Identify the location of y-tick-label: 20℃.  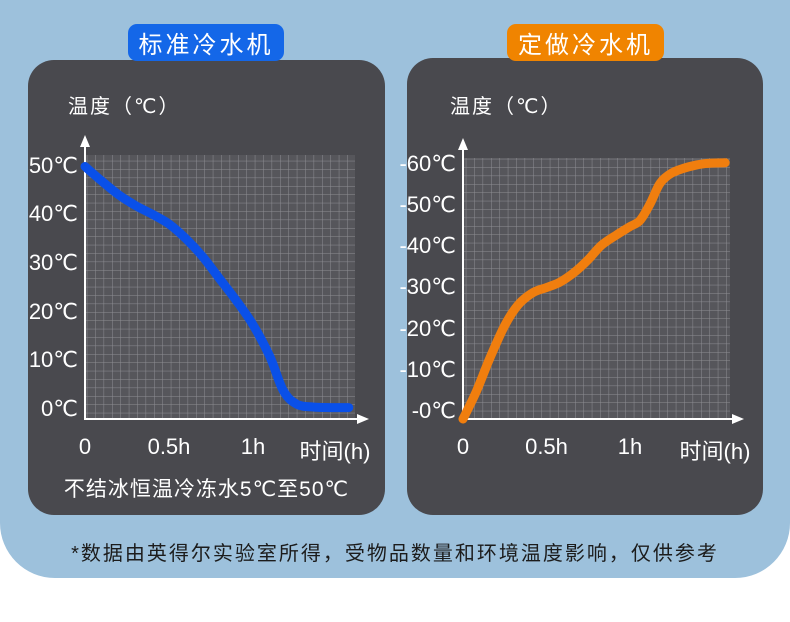
(53, 311).